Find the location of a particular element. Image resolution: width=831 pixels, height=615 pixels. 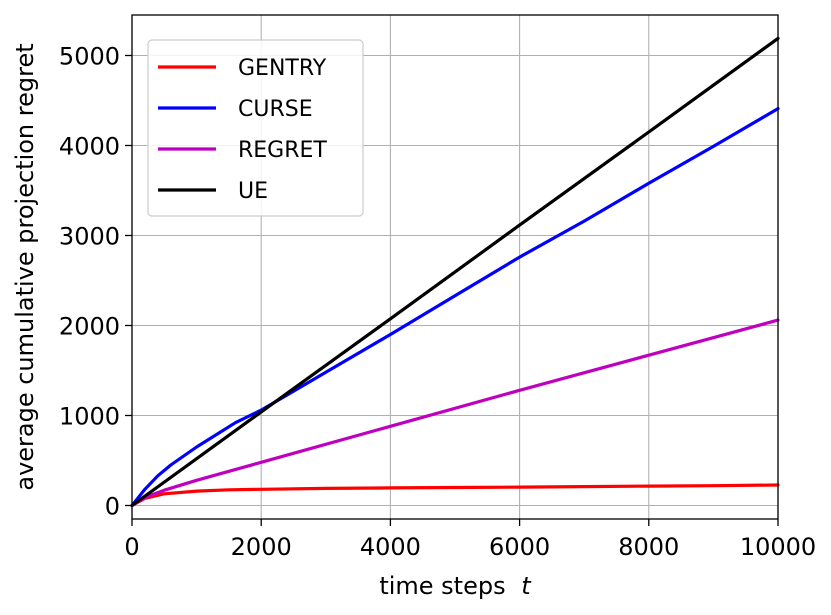

x-tick-label: 4000 is located at coordinates (390, 547).